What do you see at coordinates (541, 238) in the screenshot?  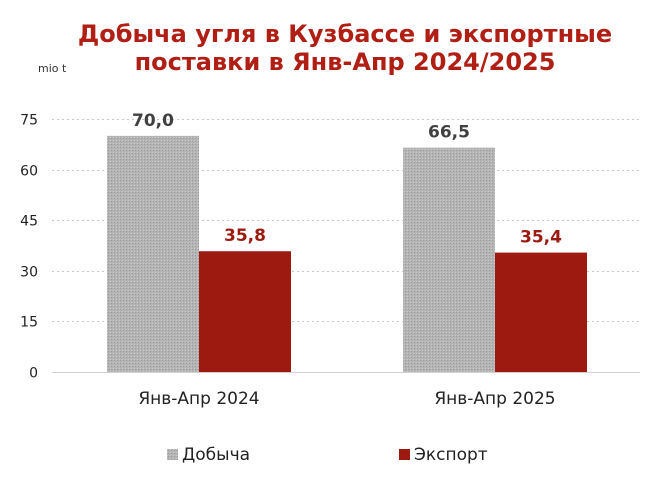 I see `data-label: 35,4` at bounding box center [541, 238].